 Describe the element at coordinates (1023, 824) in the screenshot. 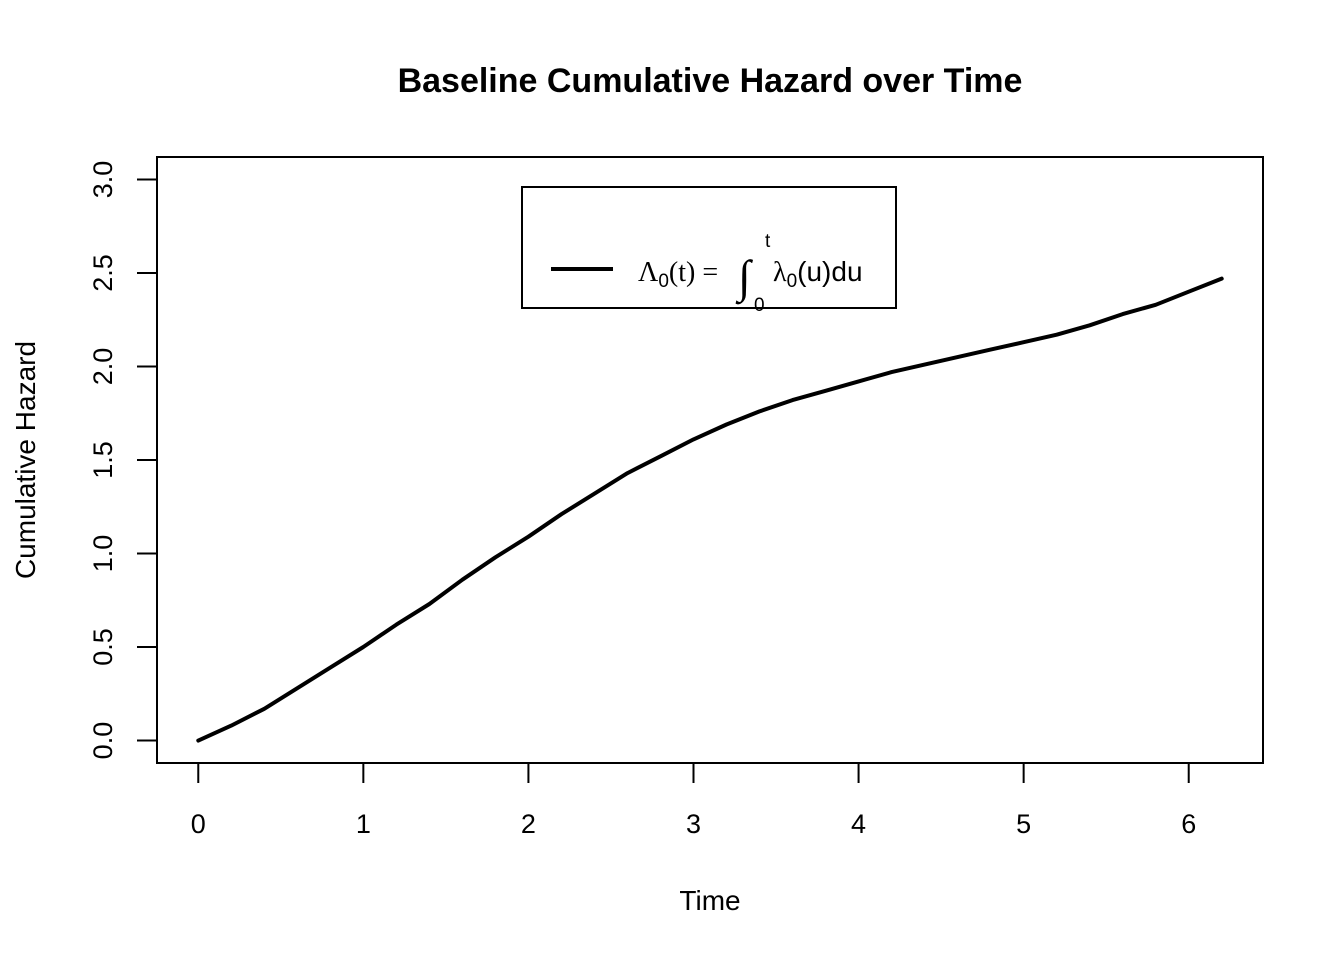

I see `x-tick-label: 5` at that location.